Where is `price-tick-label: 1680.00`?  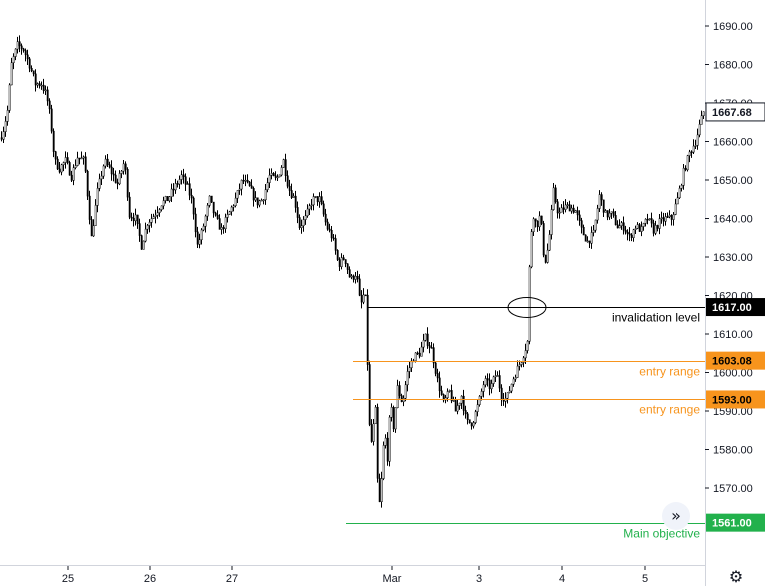 price-tick-label: 1680.00 is located at coordinates (733, 66).